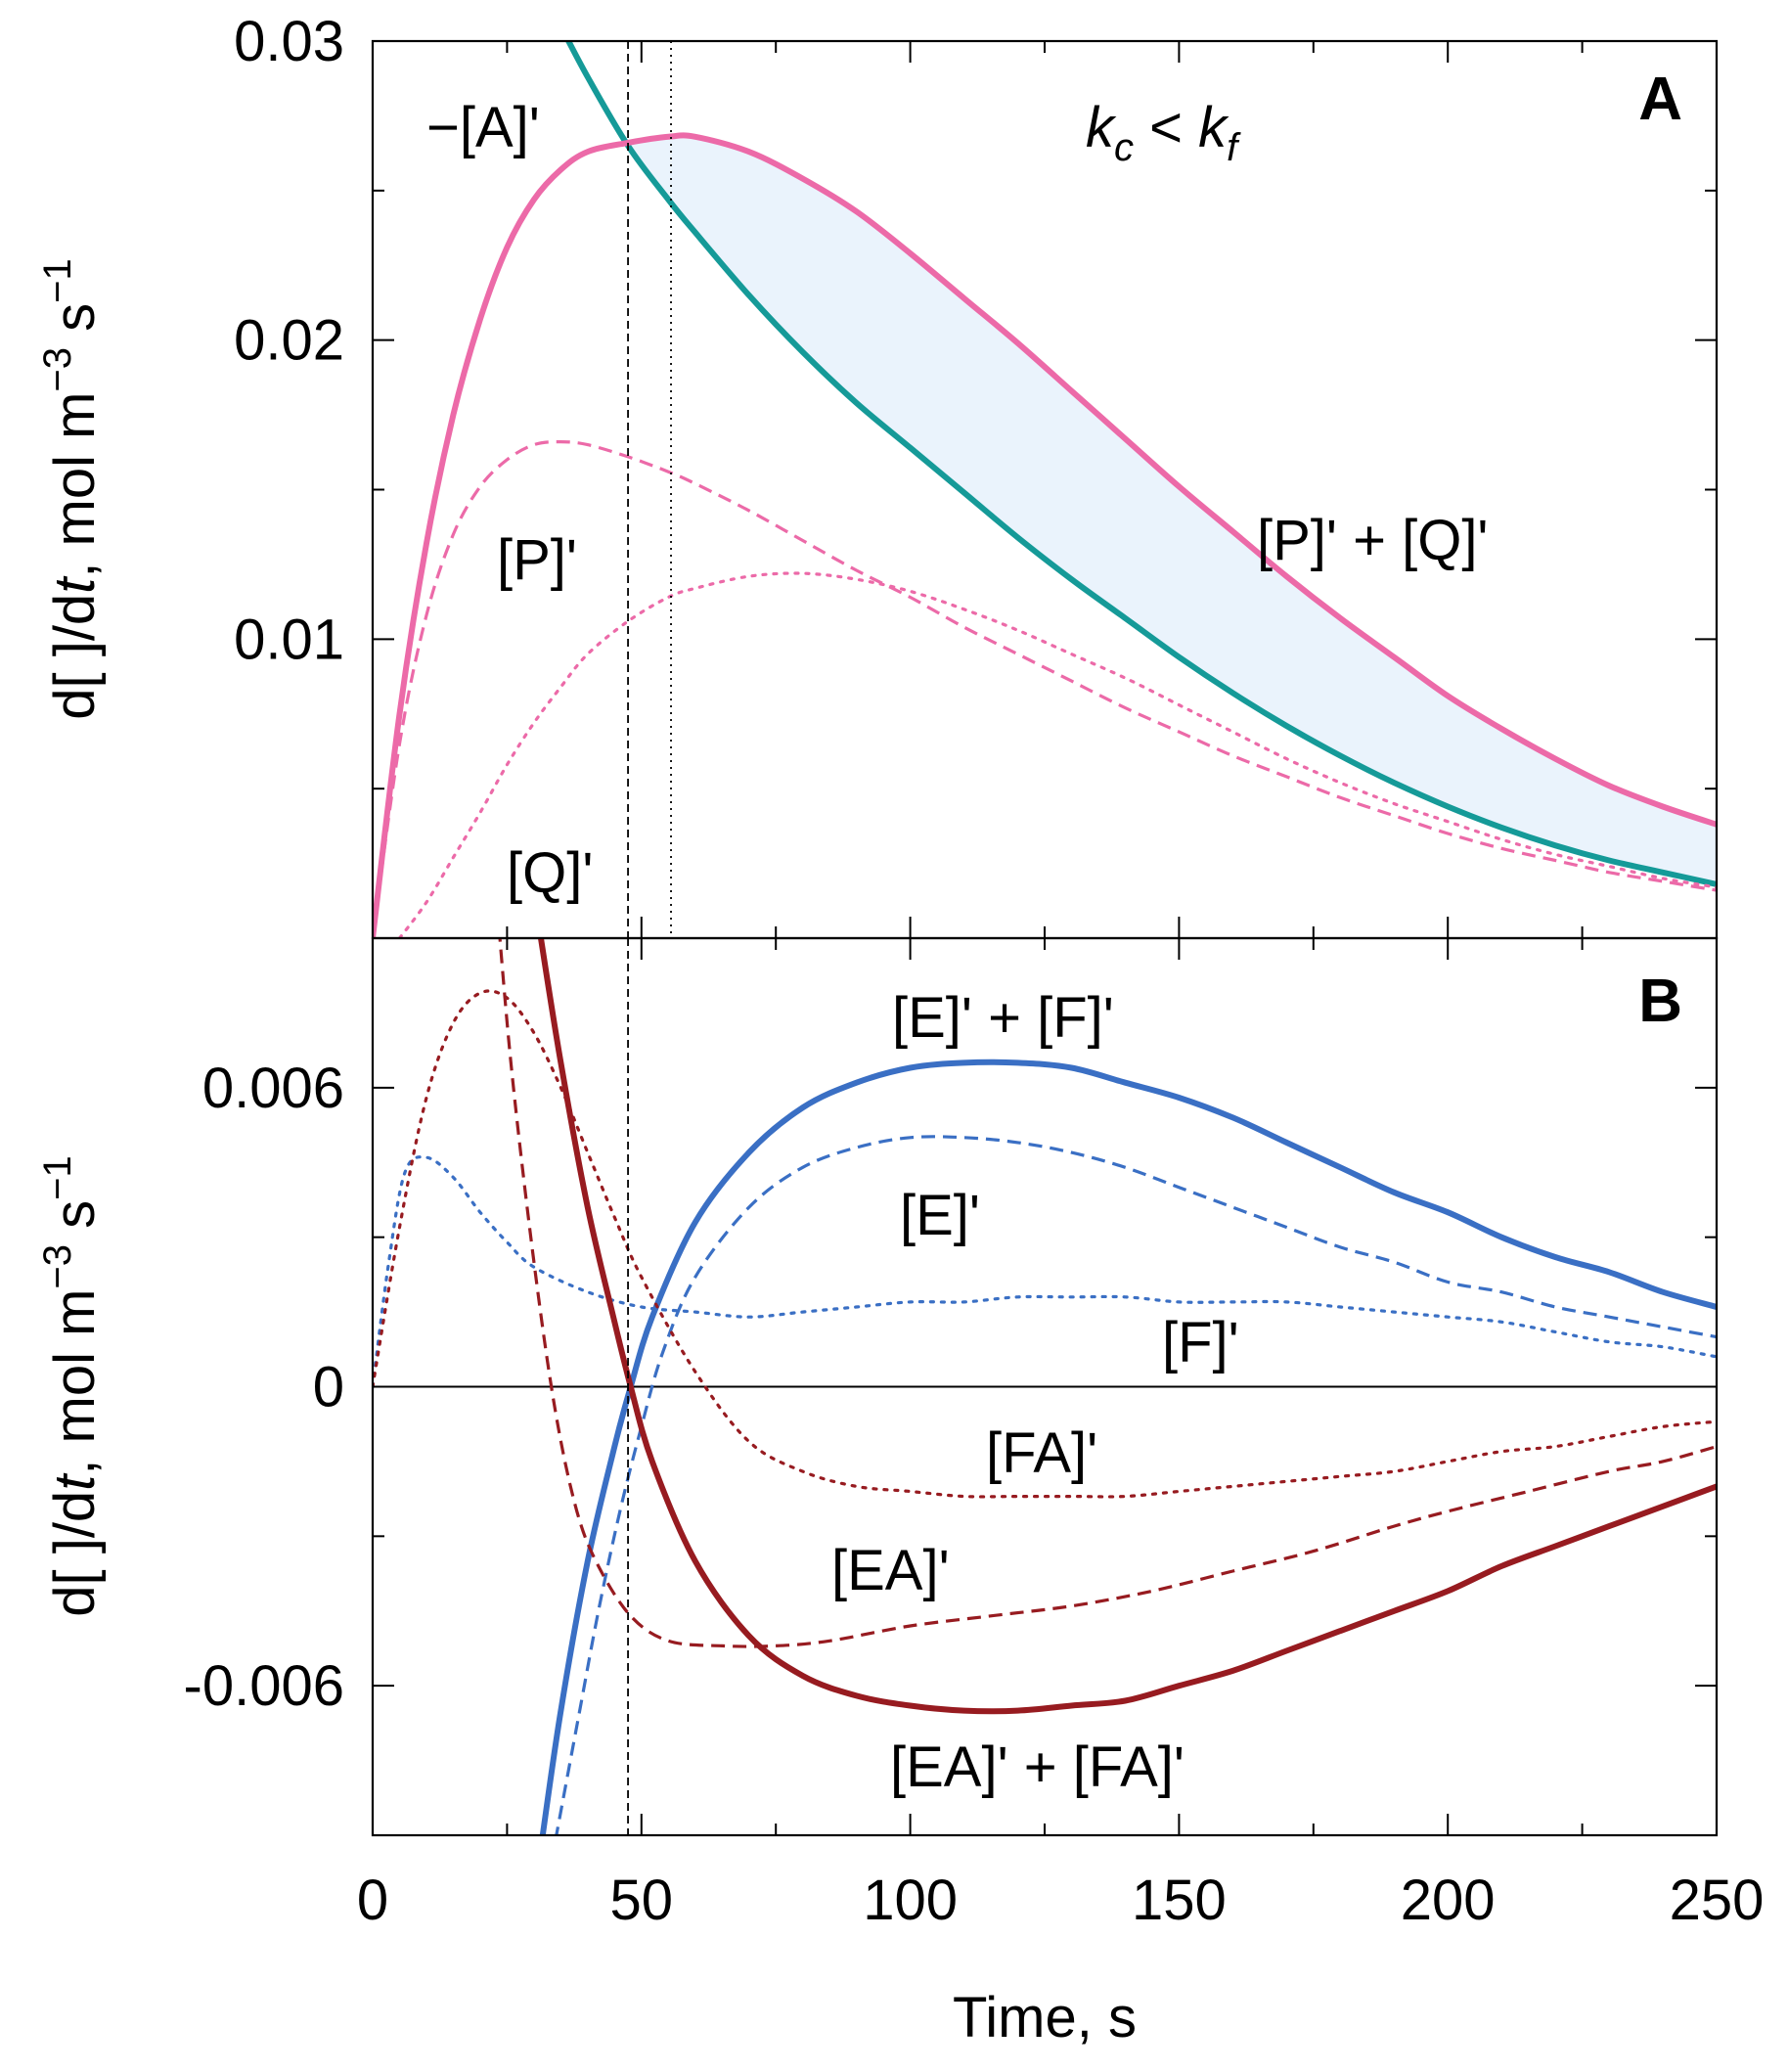 Image resolution: width=1788 pixels, height=2072 pixels. I want to click on rate-constant-annotation: kc < kf, so click(1163, 132).